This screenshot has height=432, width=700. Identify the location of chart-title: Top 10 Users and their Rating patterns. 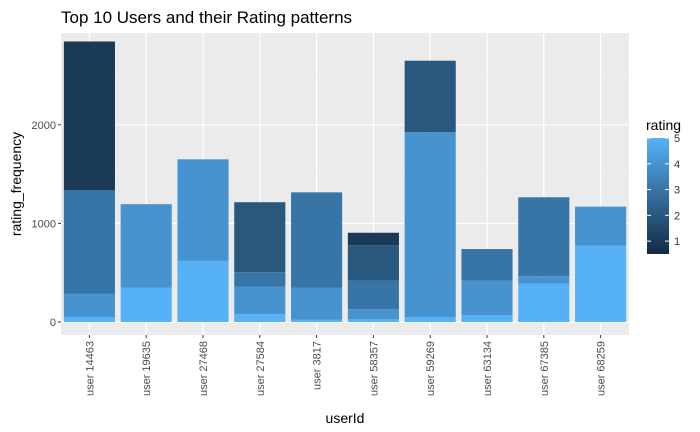
(206, 17).